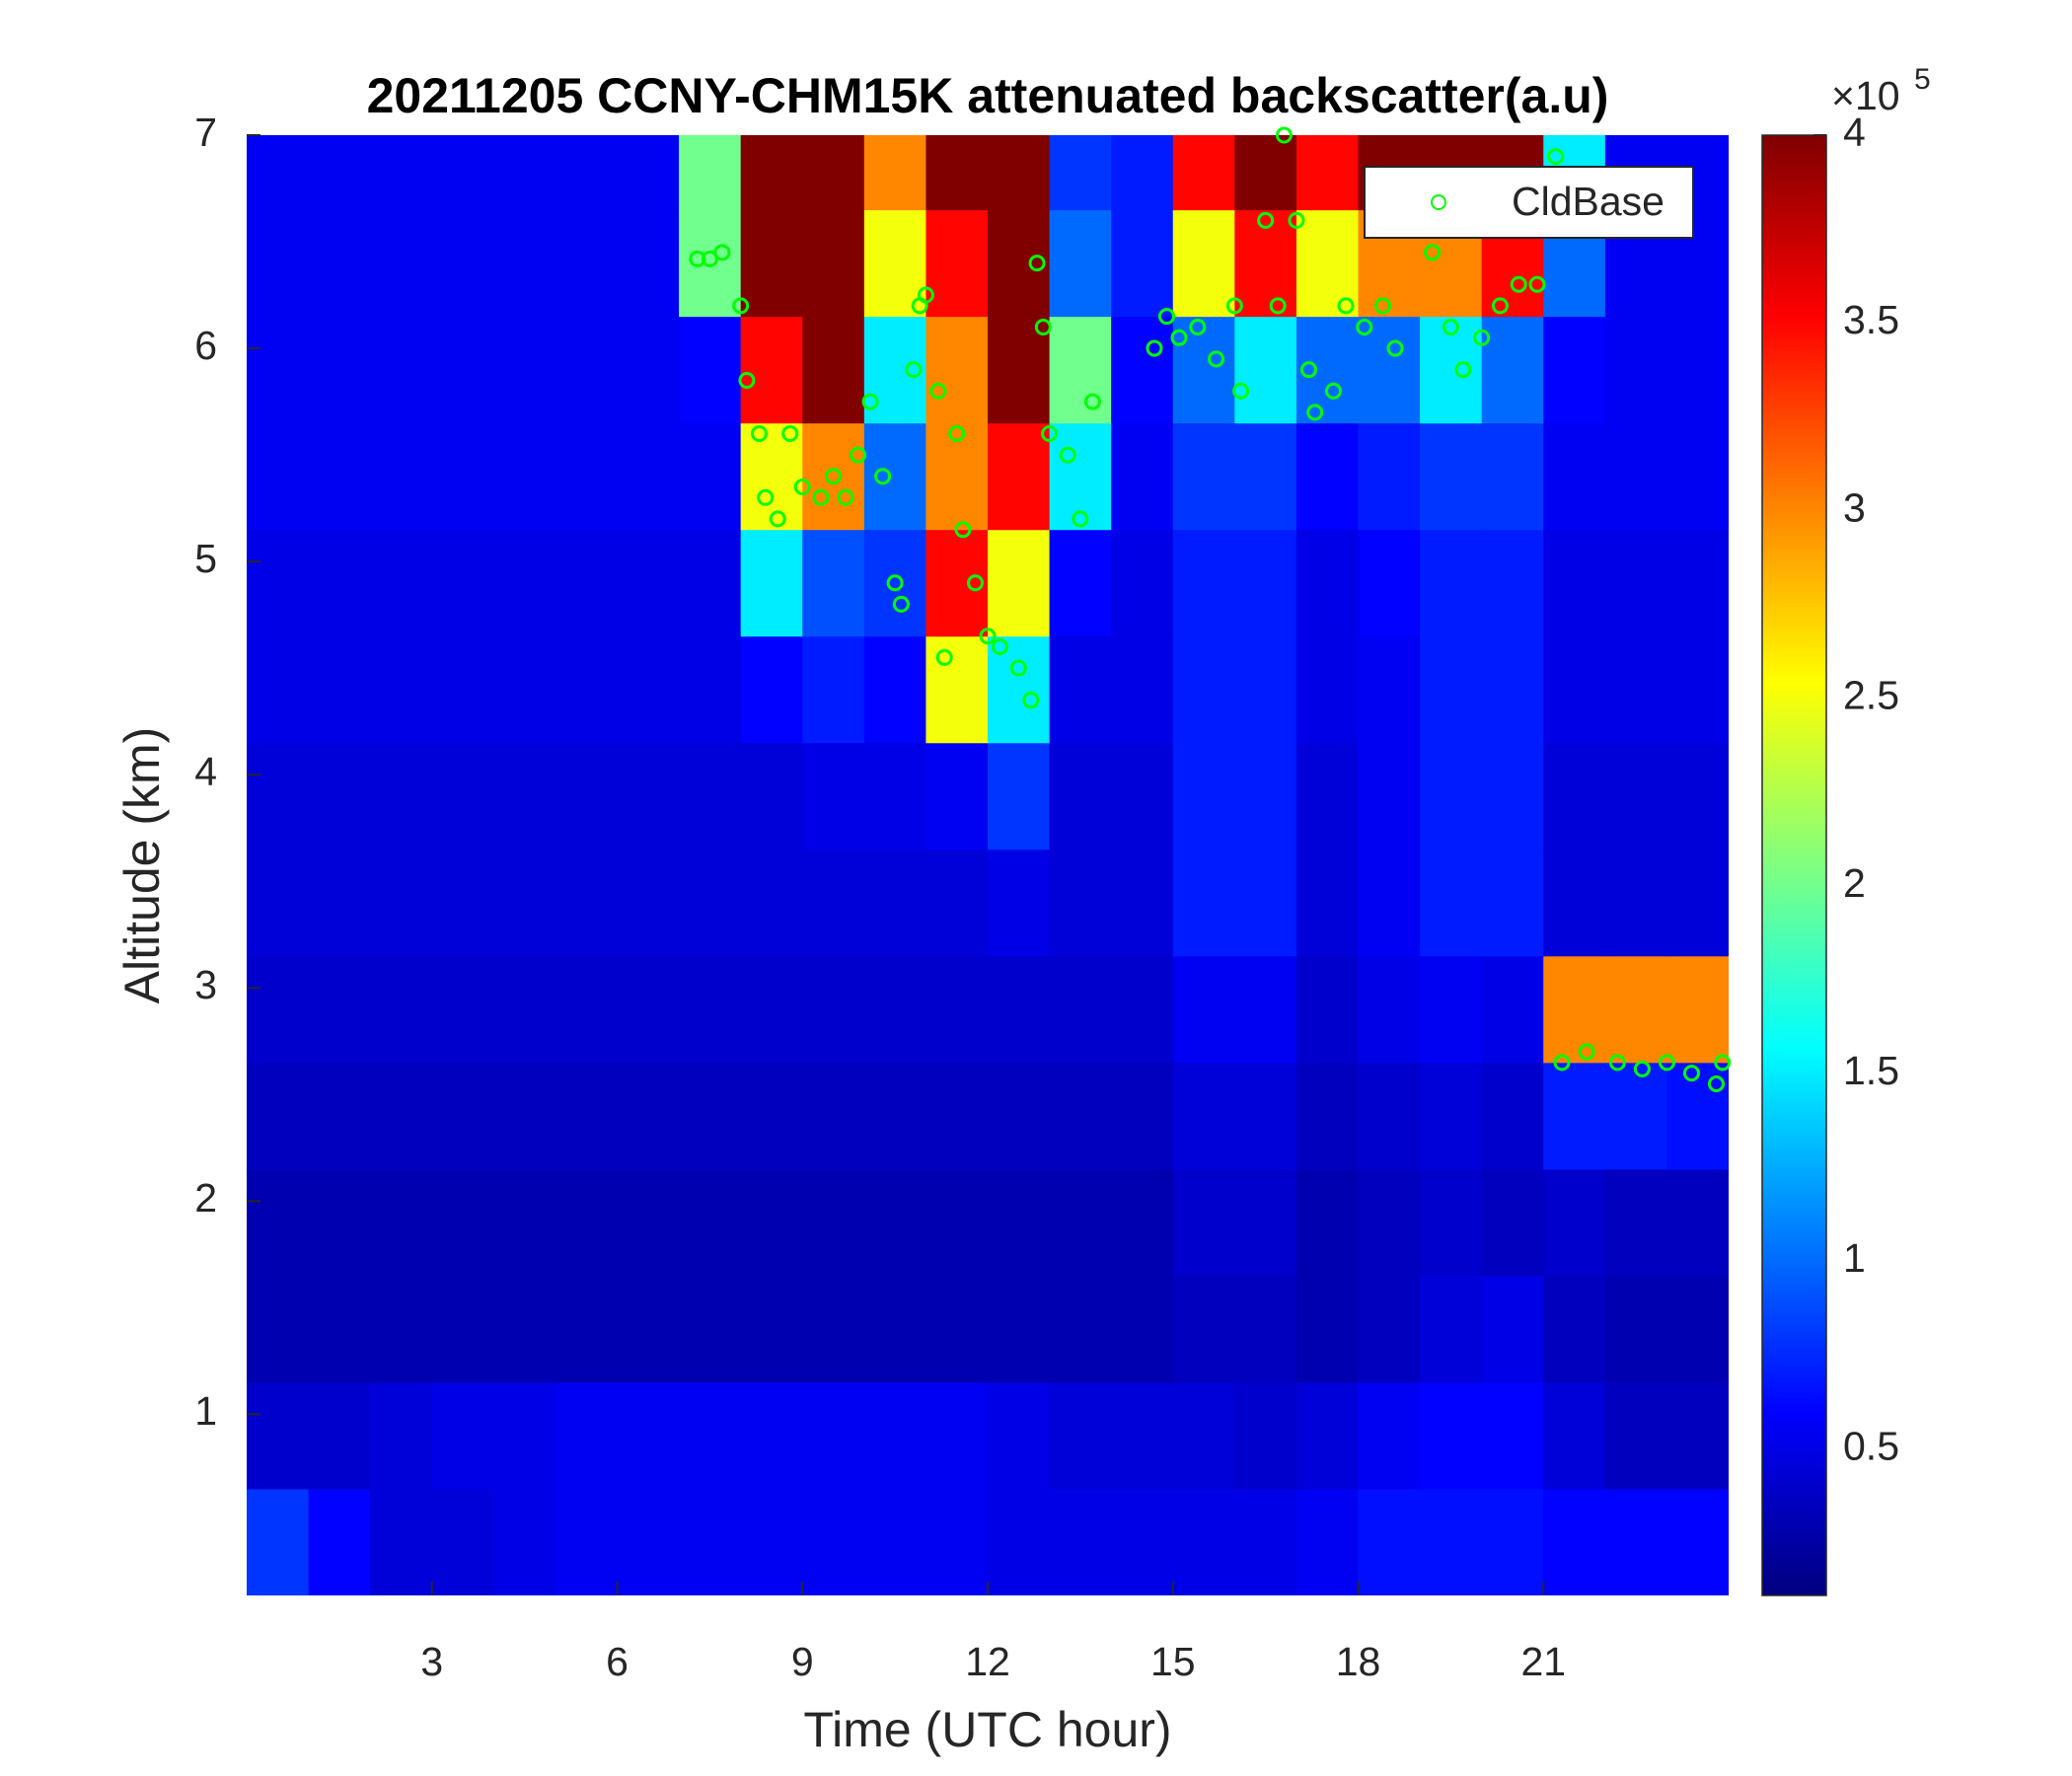 Image resolution: width=2072 pixels, height=1776 pixels. Describe the element at coordinates (205, 985) in the screenshot. I see `y-tick-label: 3` at that location.